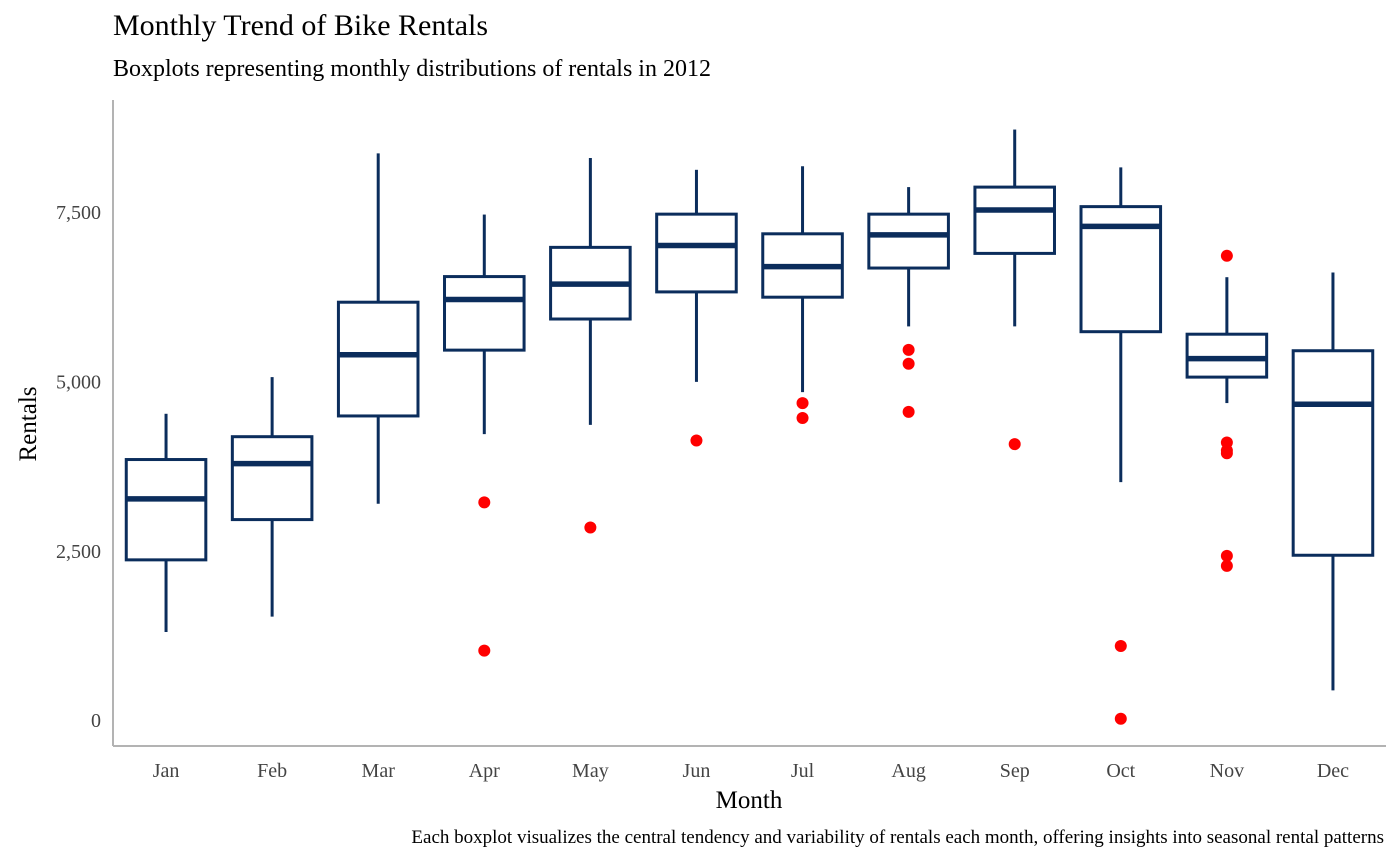 The width and height of the screenshot is (1400, 865). What do you see at coordinates (590, 771) in the screenshot?
I see `x-tick-label-may: May` at bounding box center [590, 771].